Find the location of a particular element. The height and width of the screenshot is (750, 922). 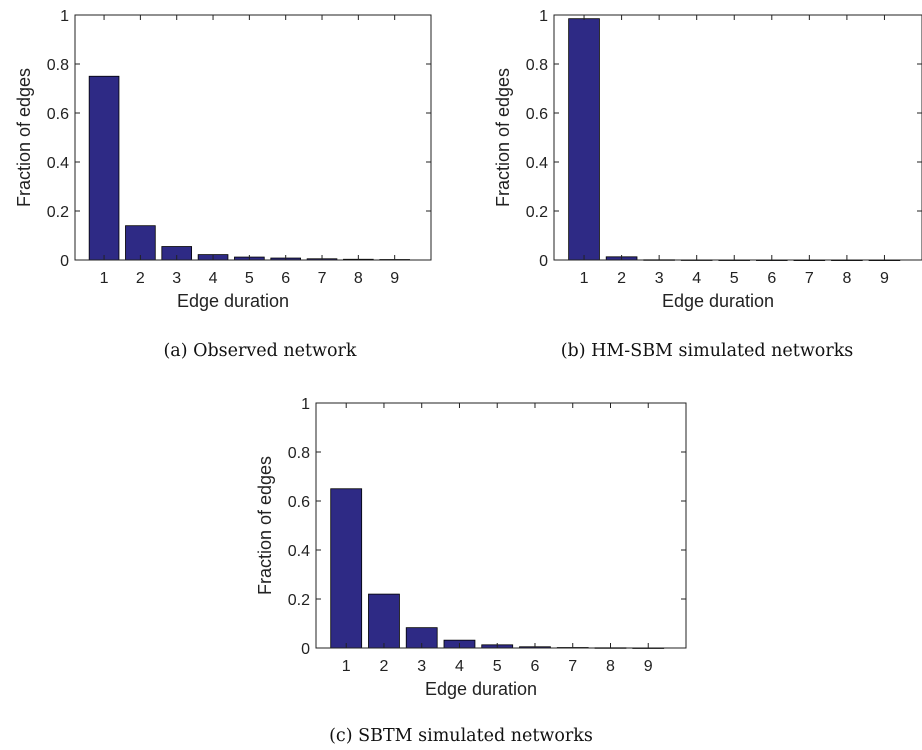

x-tick-label-c: 5 is located at coordinates (497, 666).